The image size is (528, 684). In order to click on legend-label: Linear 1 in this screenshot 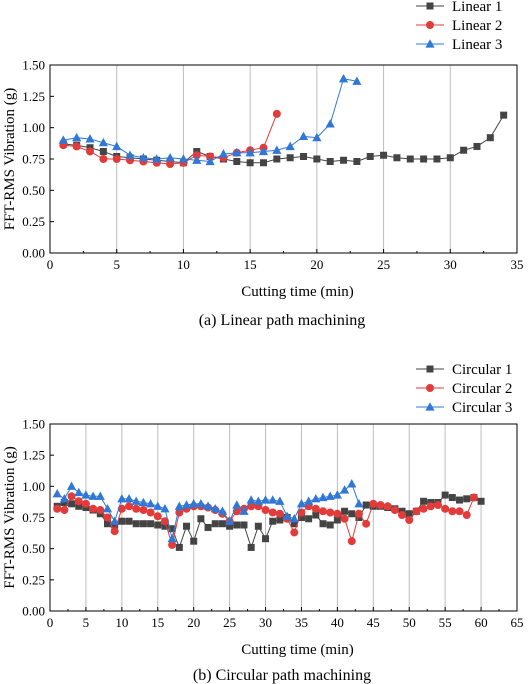, I will do `click(477, 7)`.